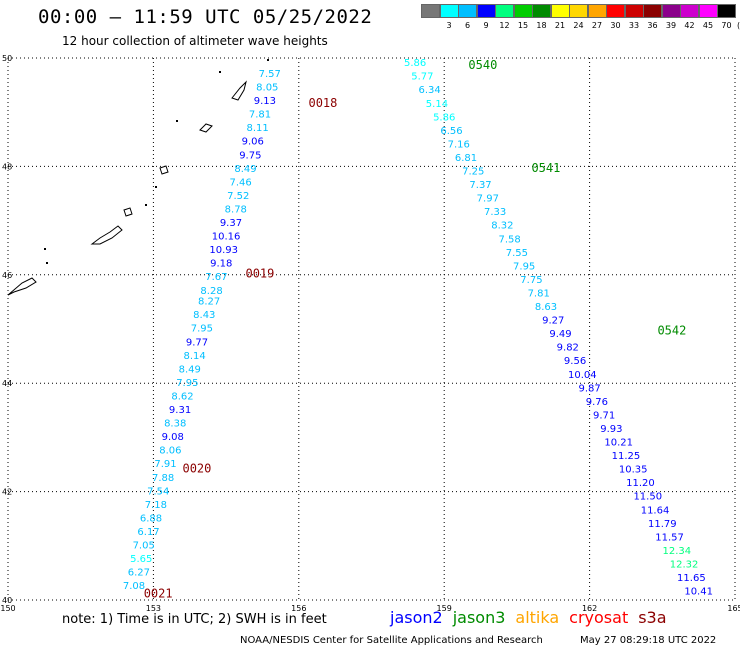 This screenshot has height=650, width=740. I want to click on swh-value: 7.46, so click(241, 182).